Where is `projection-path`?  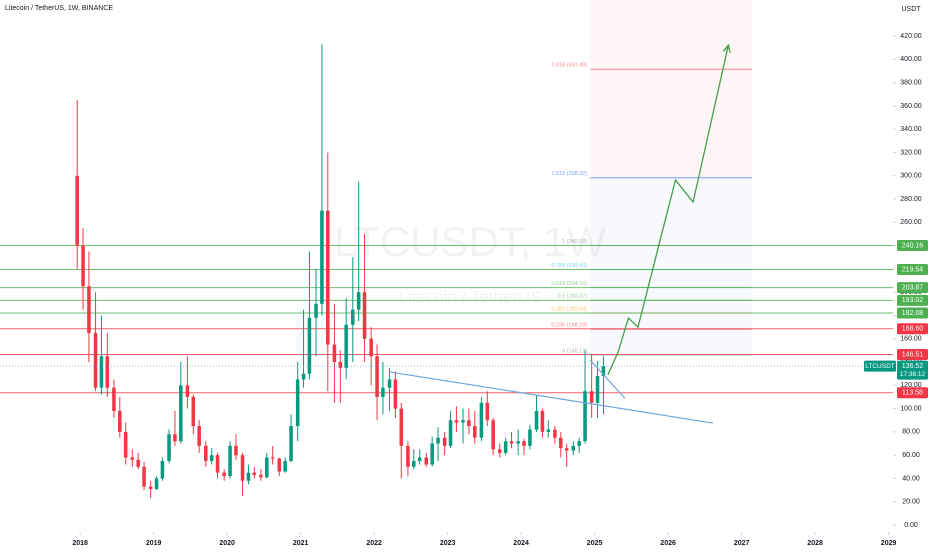
projection-path is located at coordinates (668, 210).